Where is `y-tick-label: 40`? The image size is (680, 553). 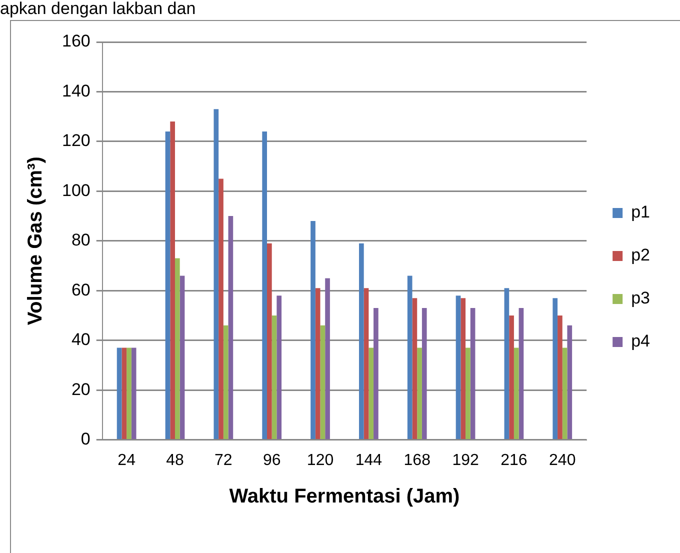
y-tick-label: 40 is located at coordinates (80, 340).